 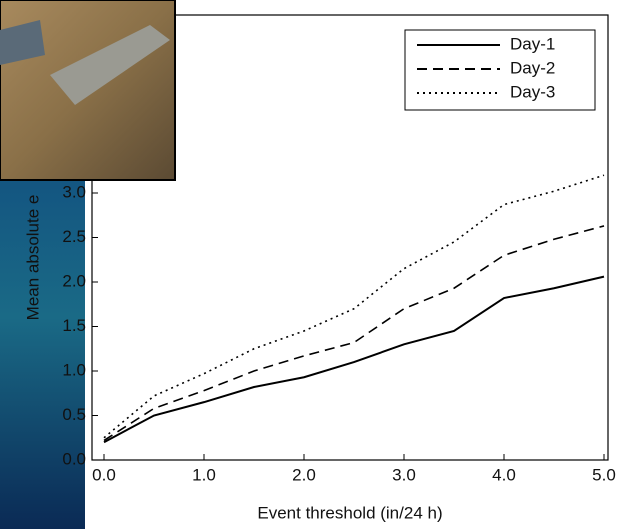 I want to click on photo, so click(x=88, y=90).